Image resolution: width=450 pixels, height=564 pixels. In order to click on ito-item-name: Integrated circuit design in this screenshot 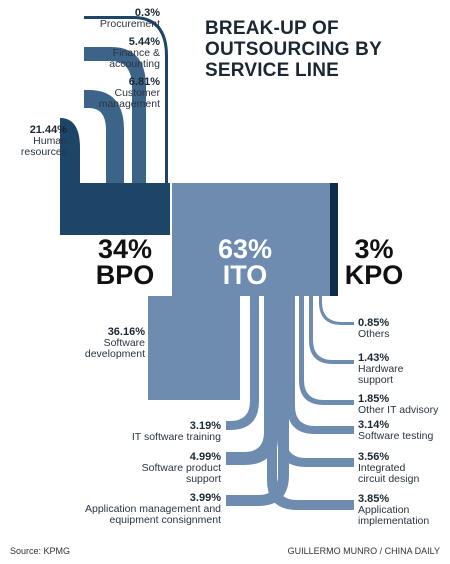, I will do `click(389, 473)`.